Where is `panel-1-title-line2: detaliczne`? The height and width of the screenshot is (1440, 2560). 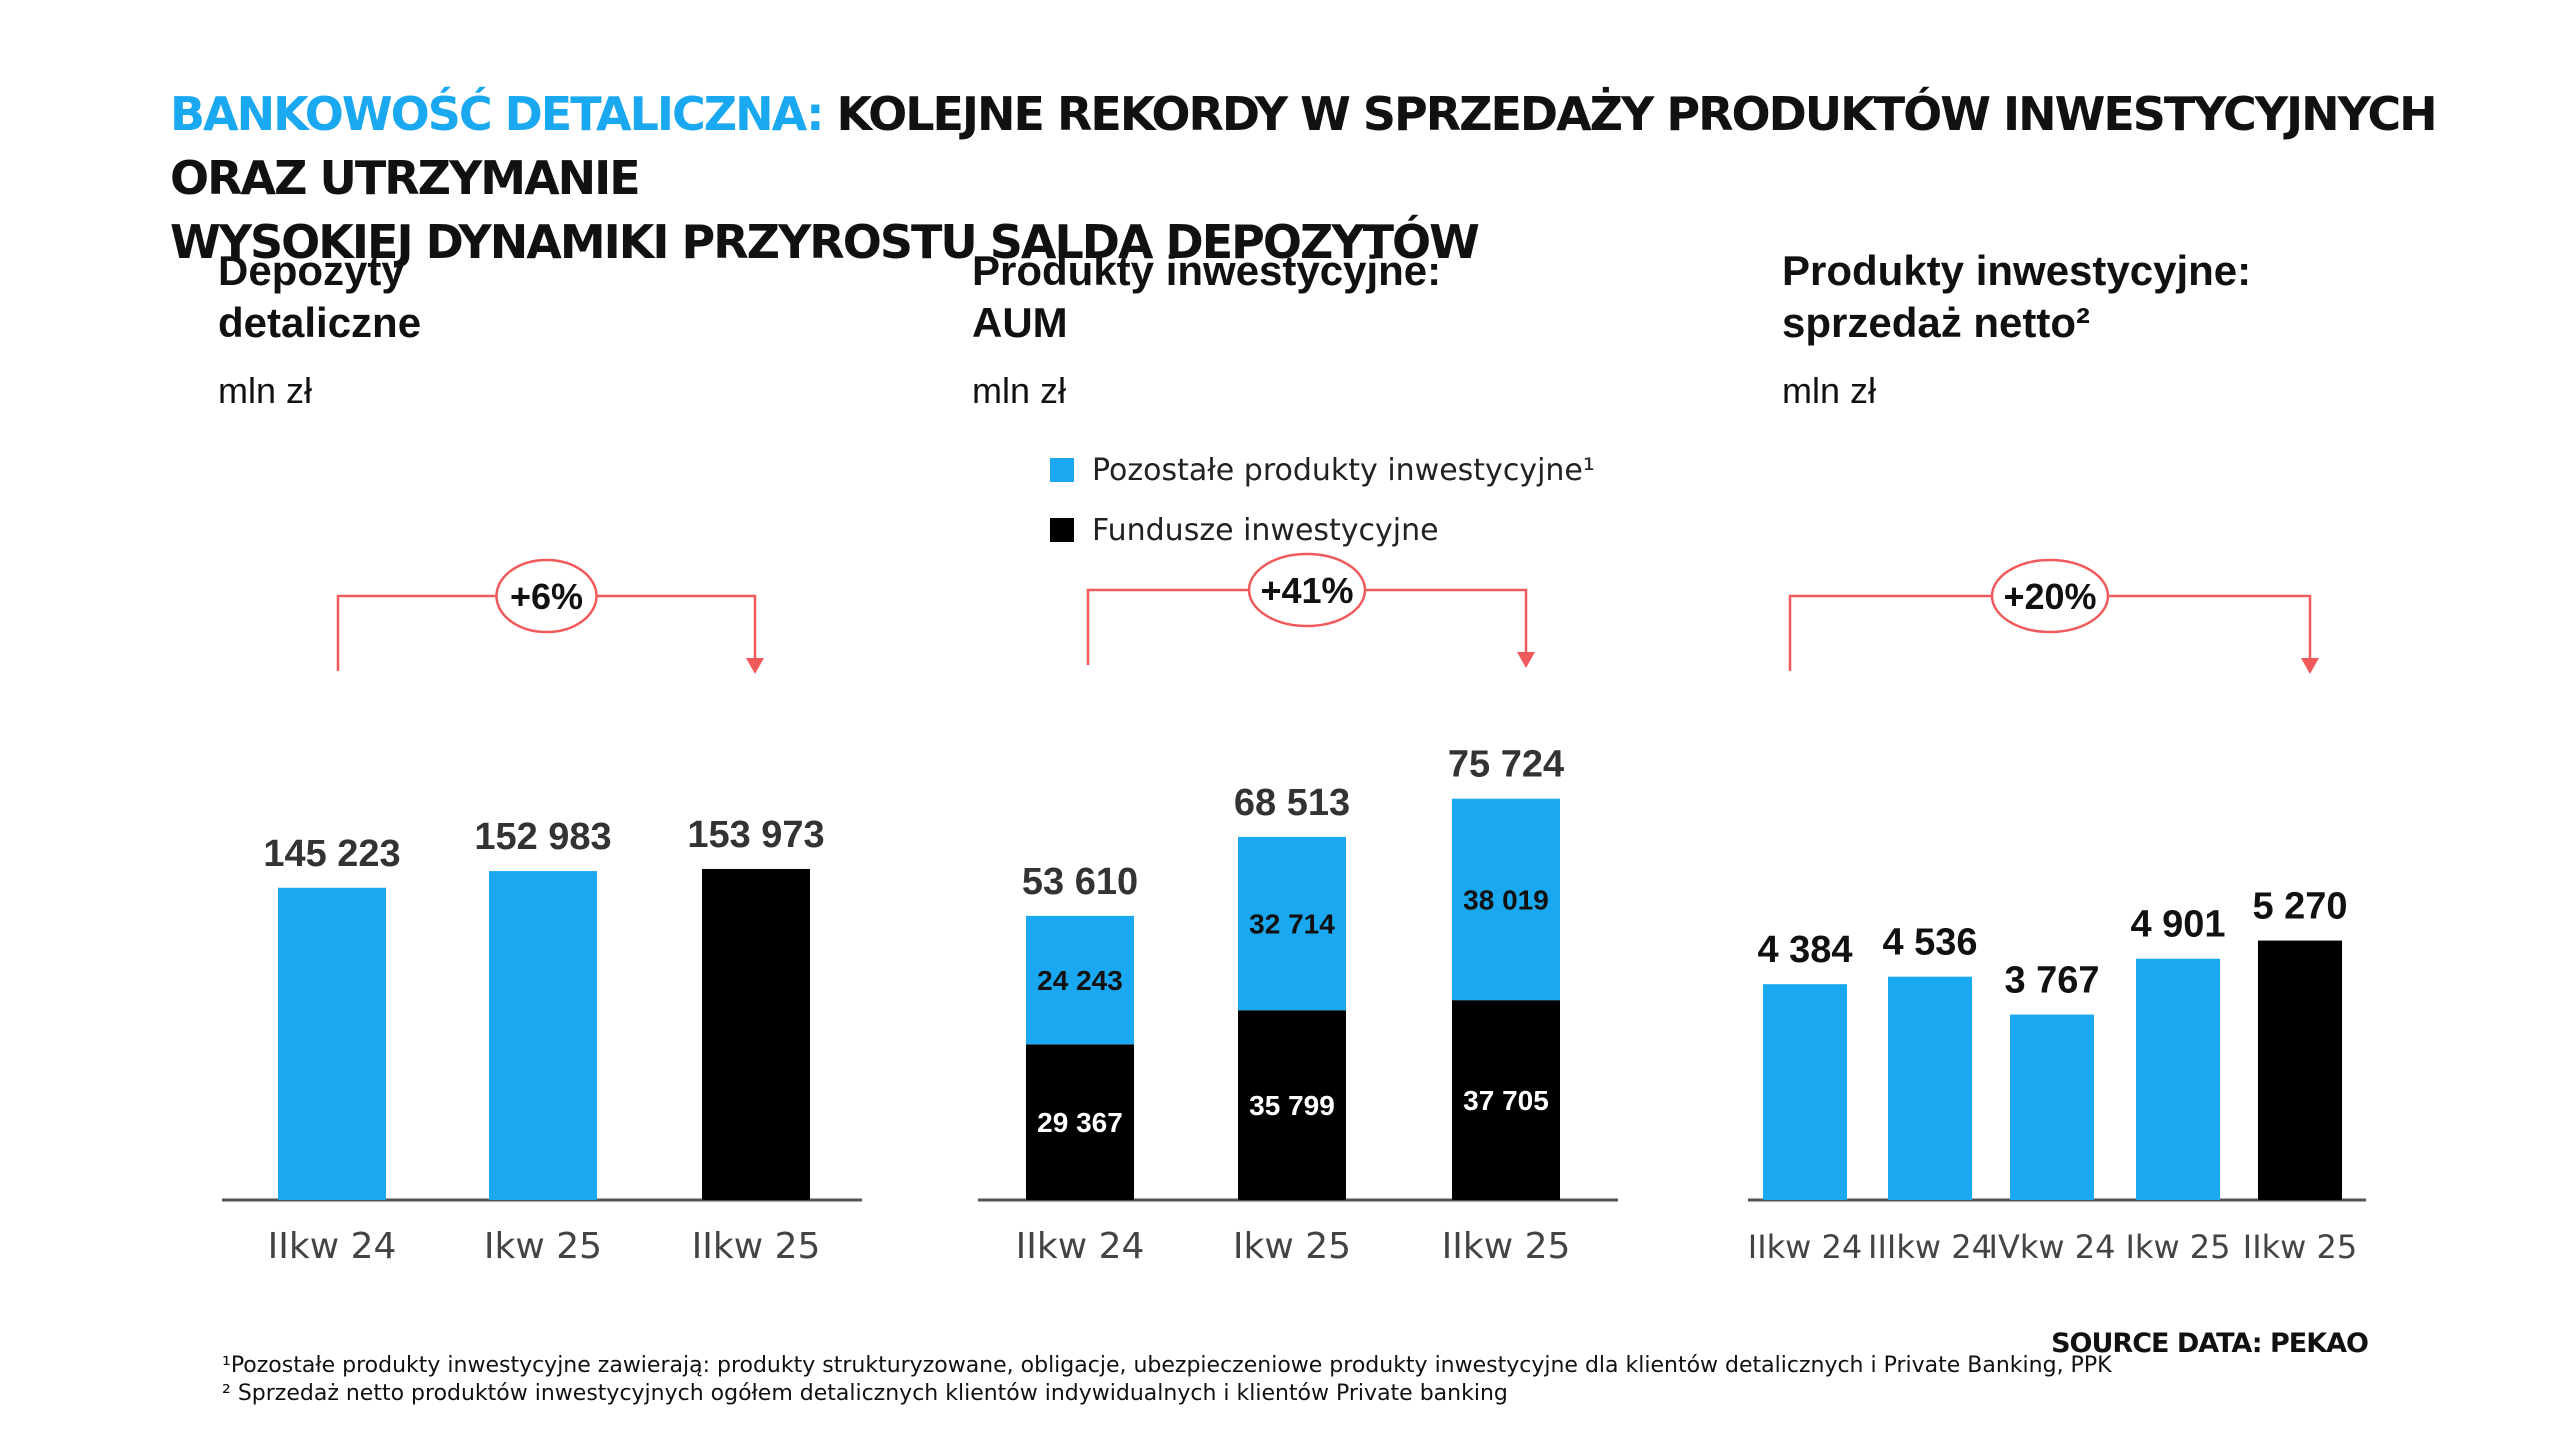 panel-1-title-line2: detaliczne is located at coordinates (320, 322).